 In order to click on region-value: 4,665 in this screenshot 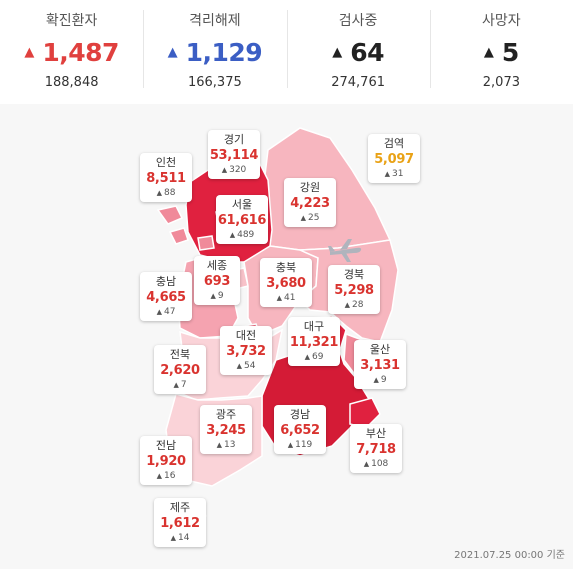, I will do `click(166, 297)`.